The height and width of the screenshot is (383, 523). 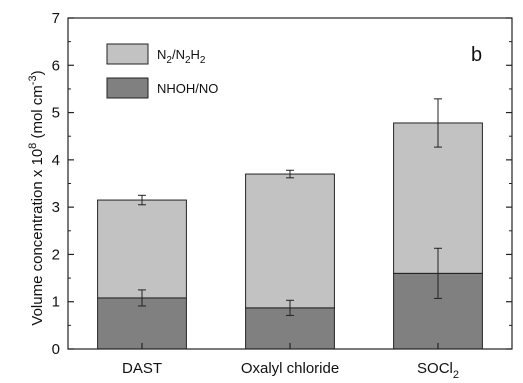 I want to click on x-tick-label-subscript: 2, so click(x=456, y=375).